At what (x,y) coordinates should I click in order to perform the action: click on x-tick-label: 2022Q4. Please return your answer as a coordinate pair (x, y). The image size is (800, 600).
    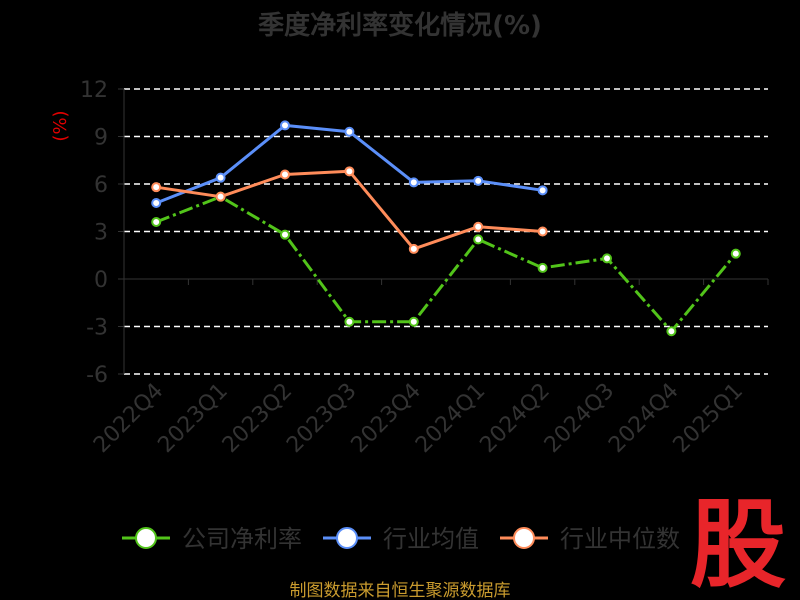
    Looking at the image, I should click on (128, 418).